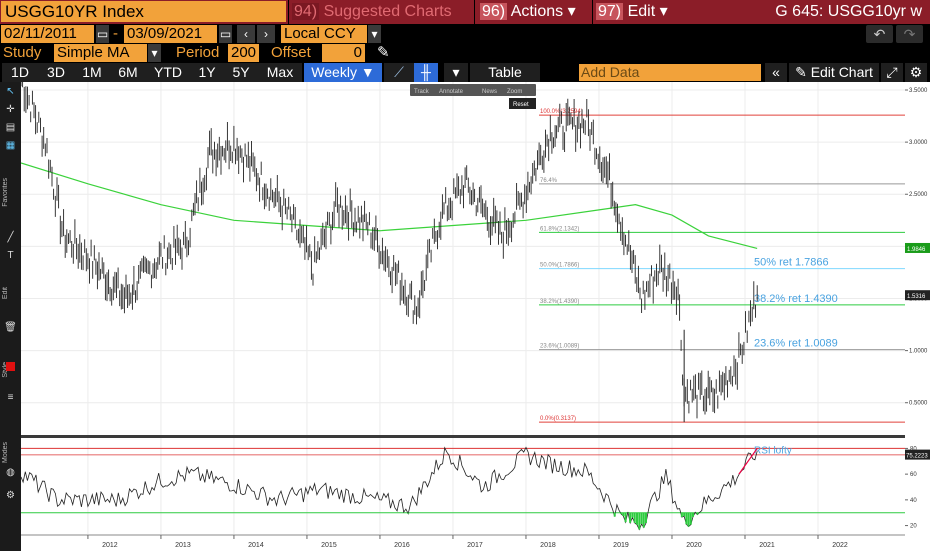 The height and width of the screenshot is (551, 930). What do you see at coordinates (773, 451) in the screenshot?
I see `rsi-annotation: RSI lofty` at bounding box center [773, 451].